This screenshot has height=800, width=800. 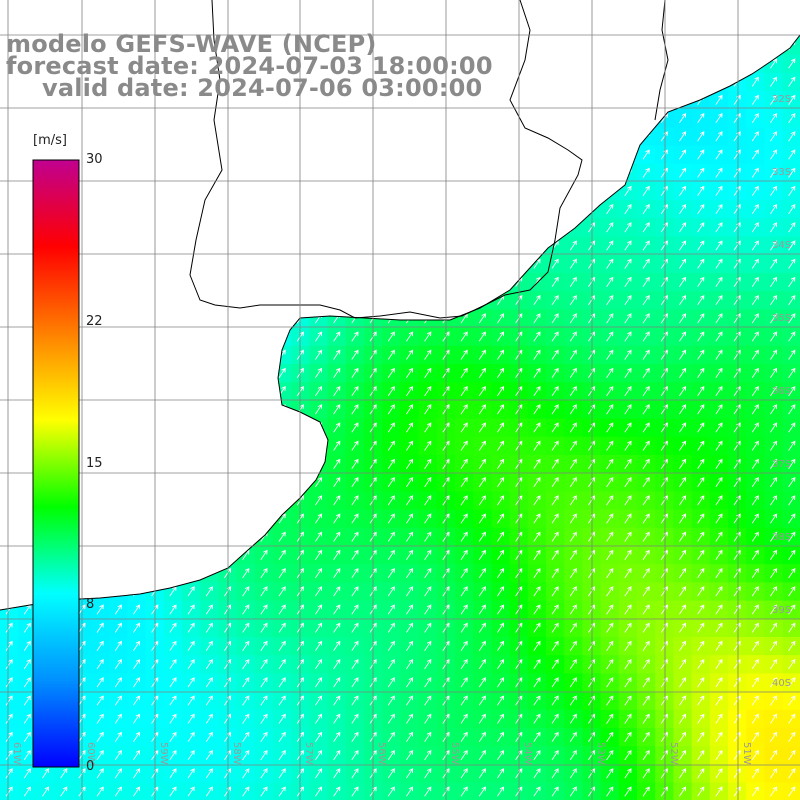 What do you see at coordinates (673, 753) in the screenshot?
I see `longitude-label: 52W` at bounding box center [673, 753].